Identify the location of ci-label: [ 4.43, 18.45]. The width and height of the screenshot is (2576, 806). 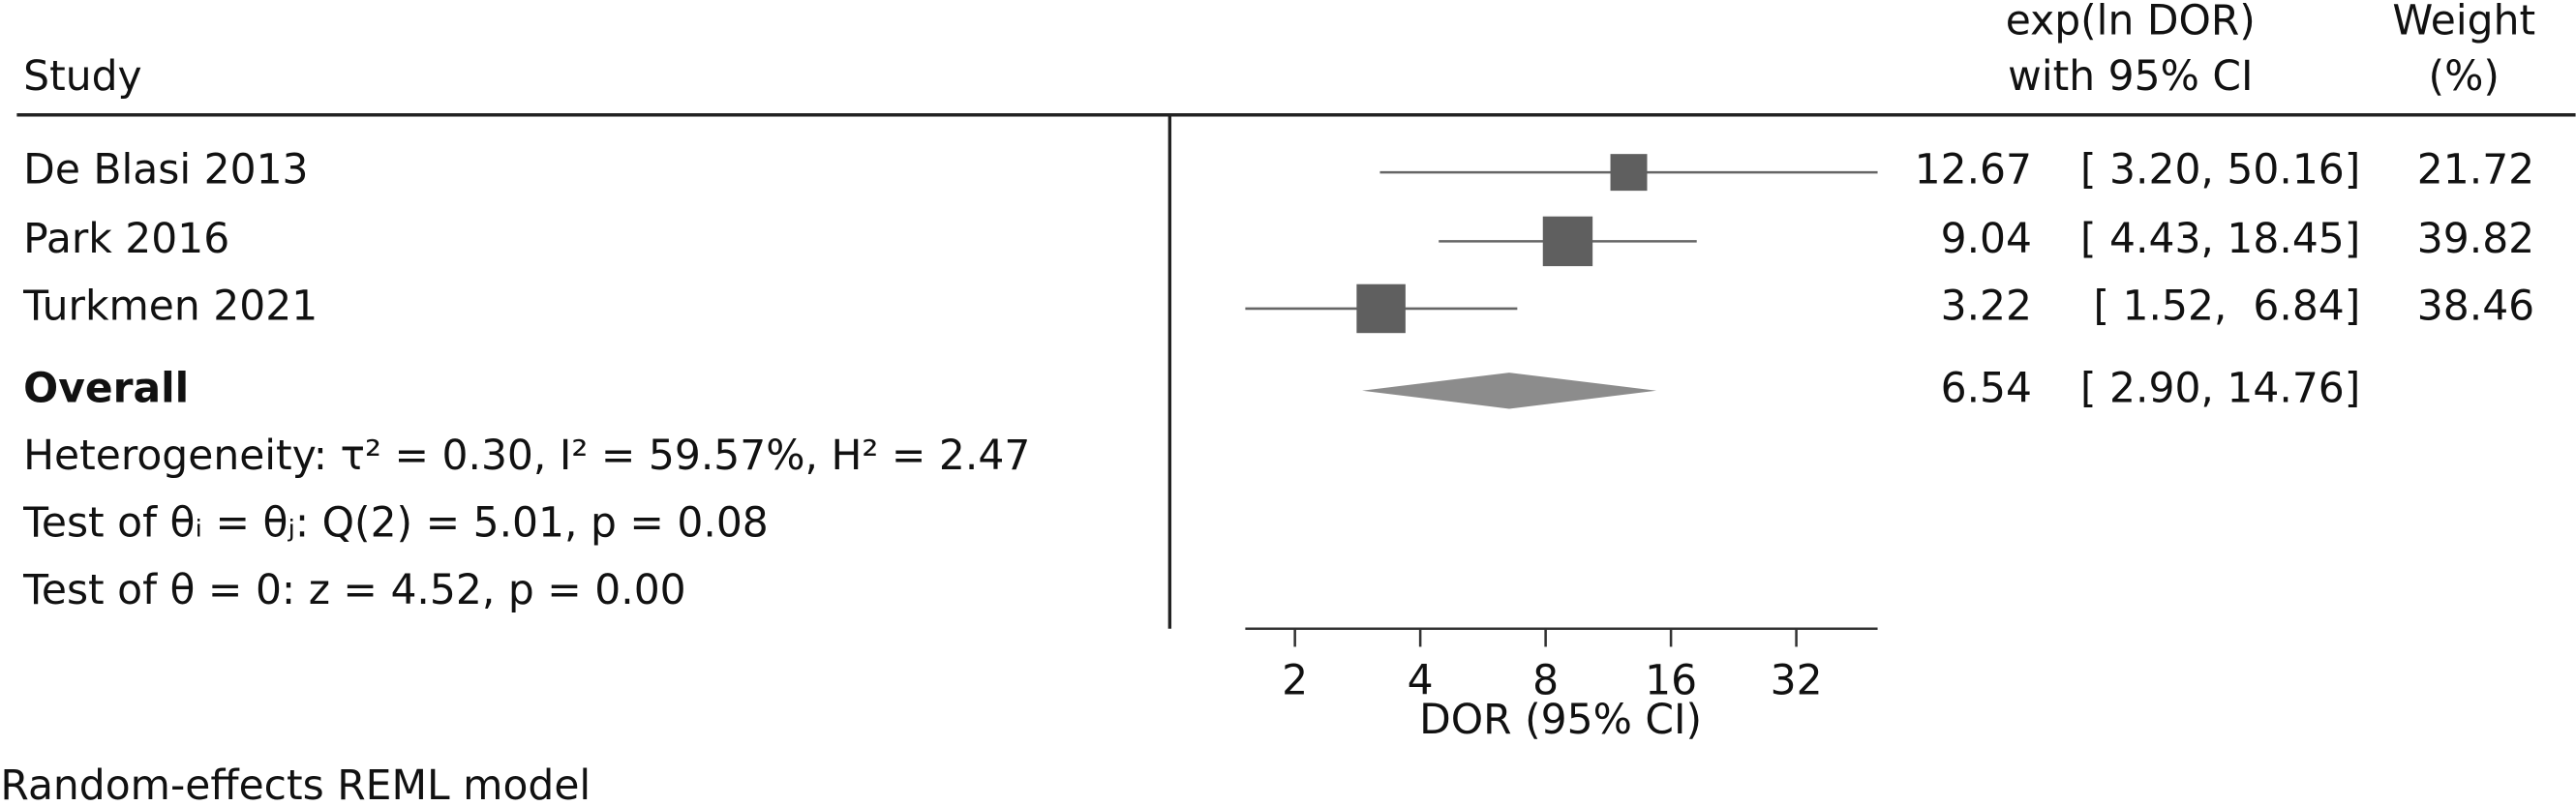
(2220, 239).